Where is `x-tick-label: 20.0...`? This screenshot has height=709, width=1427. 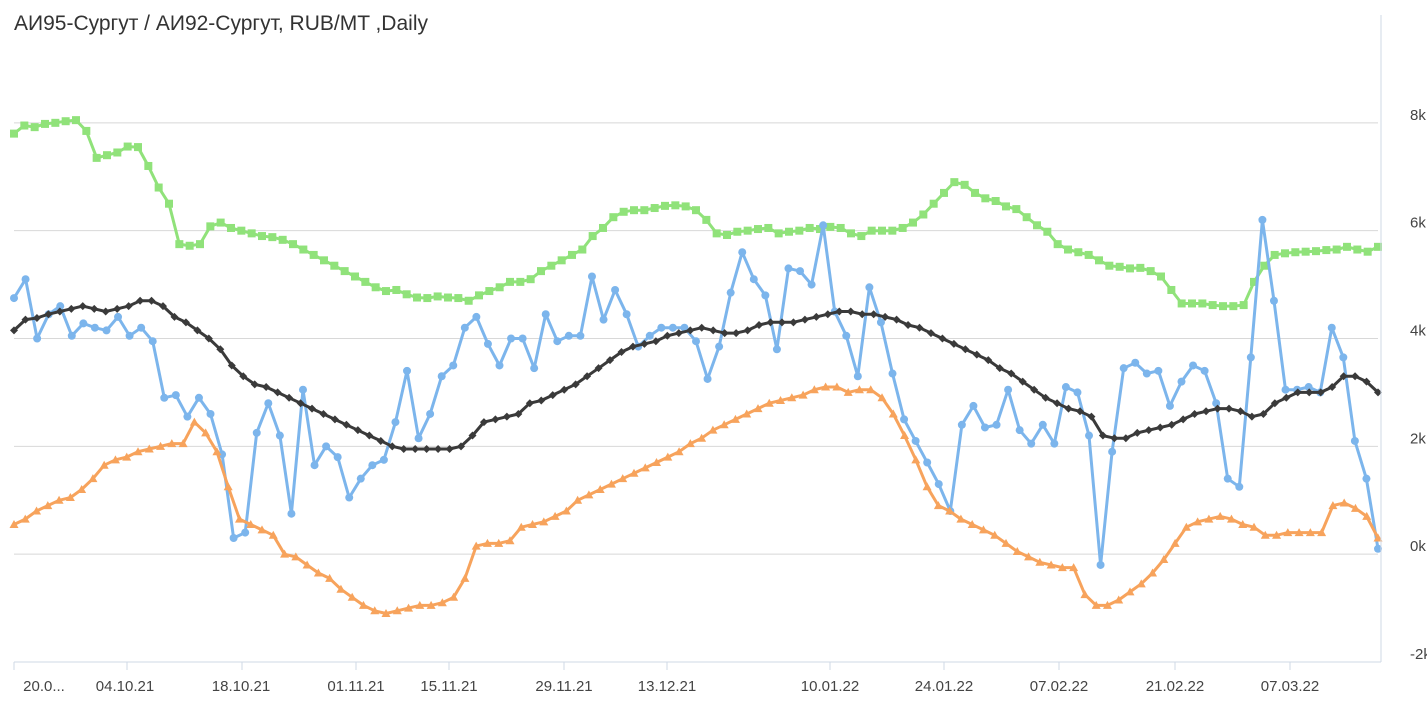 x-tick-label: 20.0... is located at coordinates (44, 686).